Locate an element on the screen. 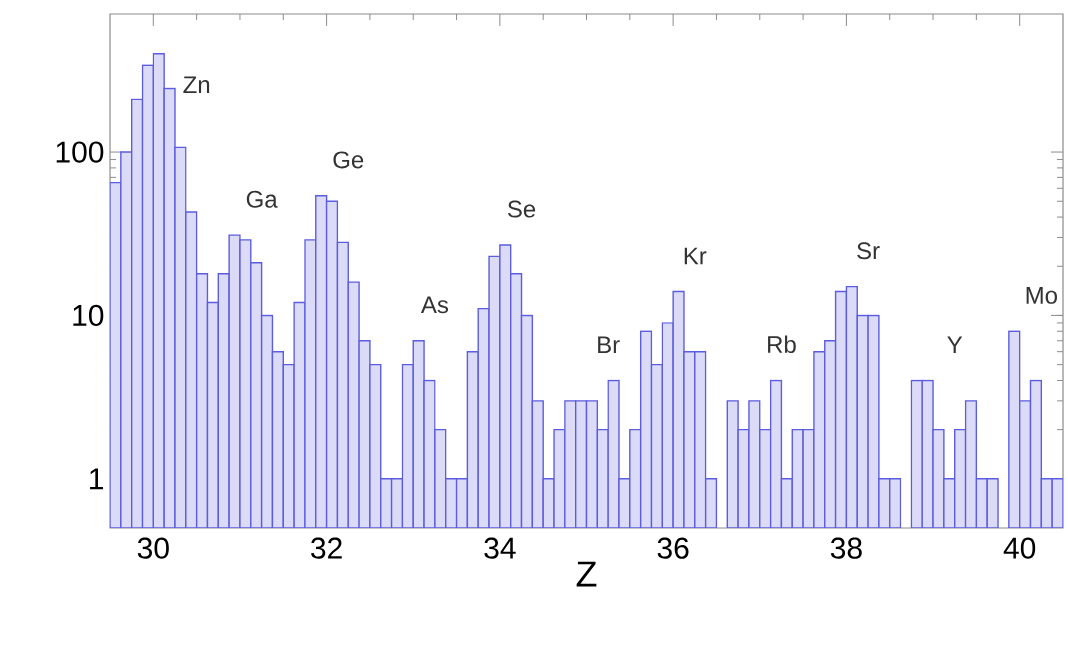 This screenshot has width=1068, height=653. annotation: Se is located at coordinates (521, 209).